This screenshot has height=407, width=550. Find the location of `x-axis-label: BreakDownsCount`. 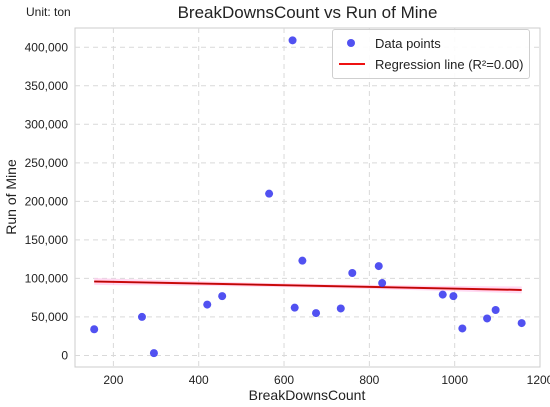

x-axis-label: BreakDownsCount is located at coordinates (307, 395).